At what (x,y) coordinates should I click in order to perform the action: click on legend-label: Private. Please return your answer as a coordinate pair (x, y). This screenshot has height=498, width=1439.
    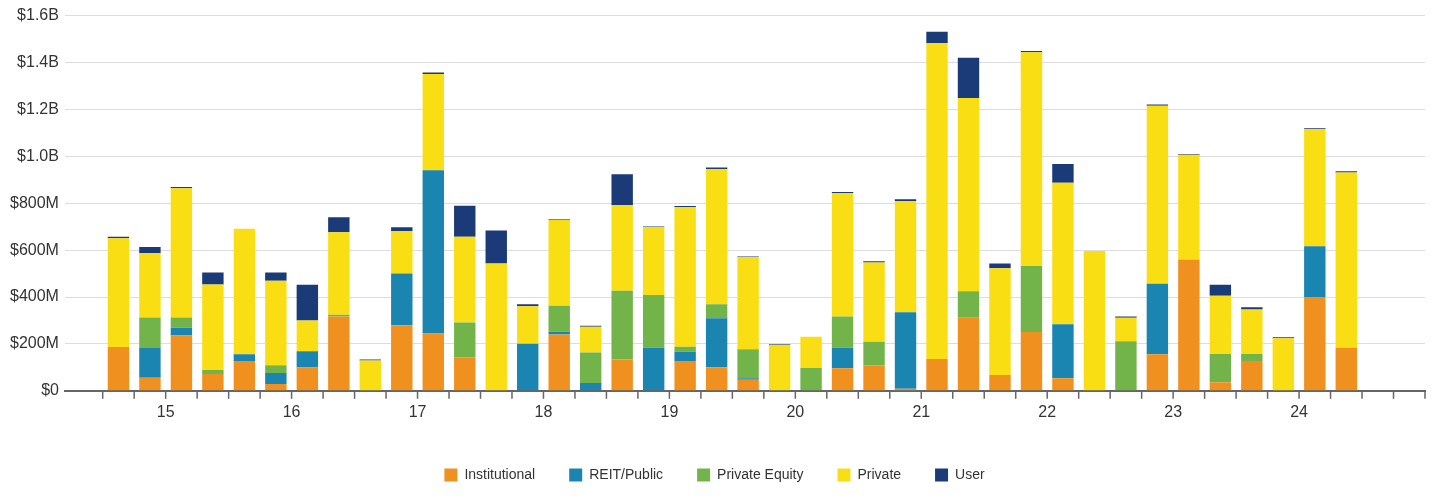
    Looking at the image, I should click on (879, 473).